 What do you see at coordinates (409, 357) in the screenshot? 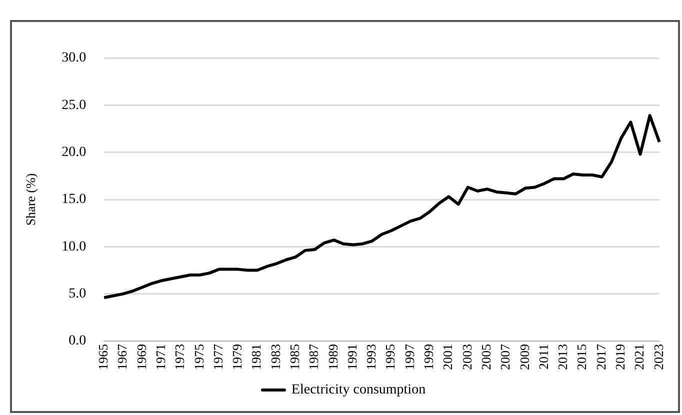
I see `x-tick-label: 1997` at bounding box center [409, 357].